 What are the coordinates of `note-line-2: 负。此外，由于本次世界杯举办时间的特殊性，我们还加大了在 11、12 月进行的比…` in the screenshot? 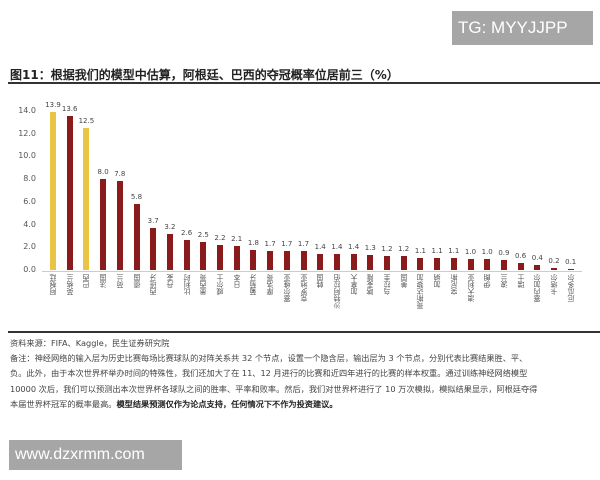 It's located at (269, 373).